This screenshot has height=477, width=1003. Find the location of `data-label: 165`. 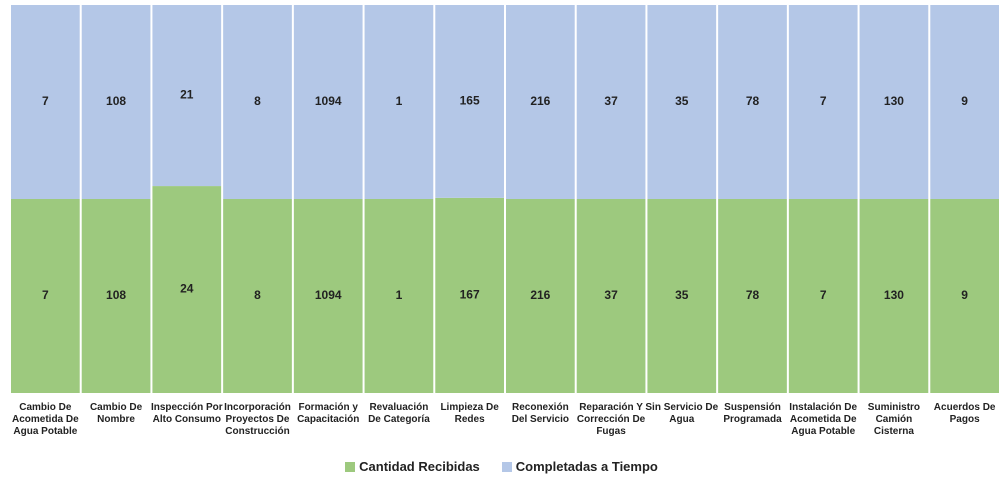

data-label: 165 is located at coordinates (470, 101).